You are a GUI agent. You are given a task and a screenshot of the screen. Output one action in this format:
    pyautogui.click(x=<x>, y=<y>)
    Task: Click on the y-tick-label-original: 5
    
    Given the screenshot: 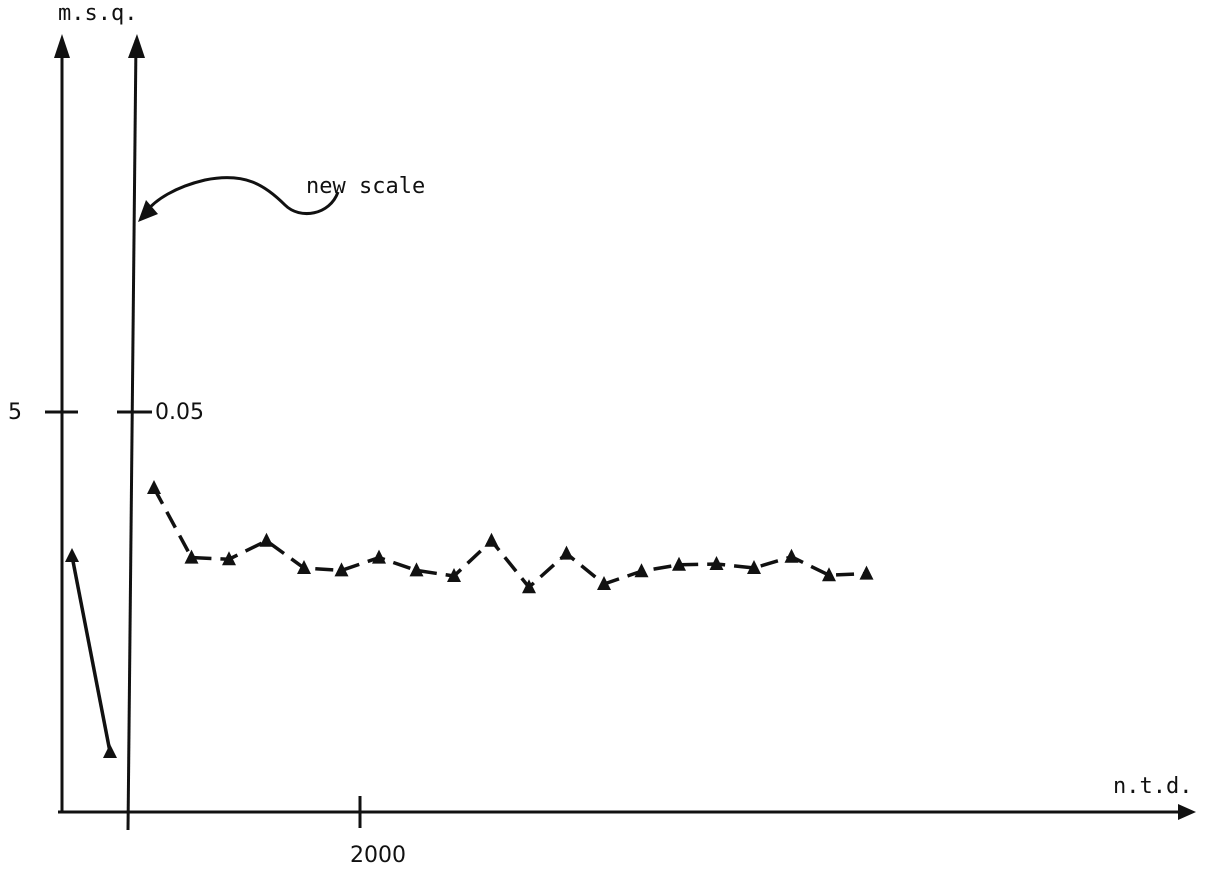 What is the action you would take?
    pyautogui.click(x=15, y=412)
    